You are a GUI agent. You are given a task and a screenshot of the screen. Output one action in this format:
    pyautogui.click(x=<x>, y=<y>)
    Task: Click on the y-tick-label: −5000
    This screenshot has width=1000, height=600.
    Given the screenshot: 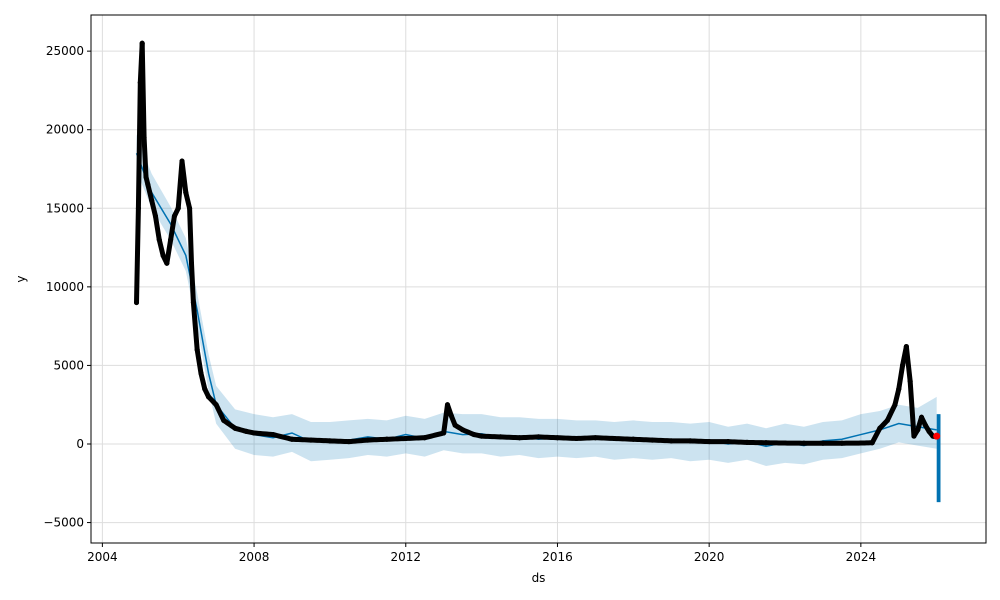 What is the action you would take?
    pyautogui.click(x=63, y=523)
    